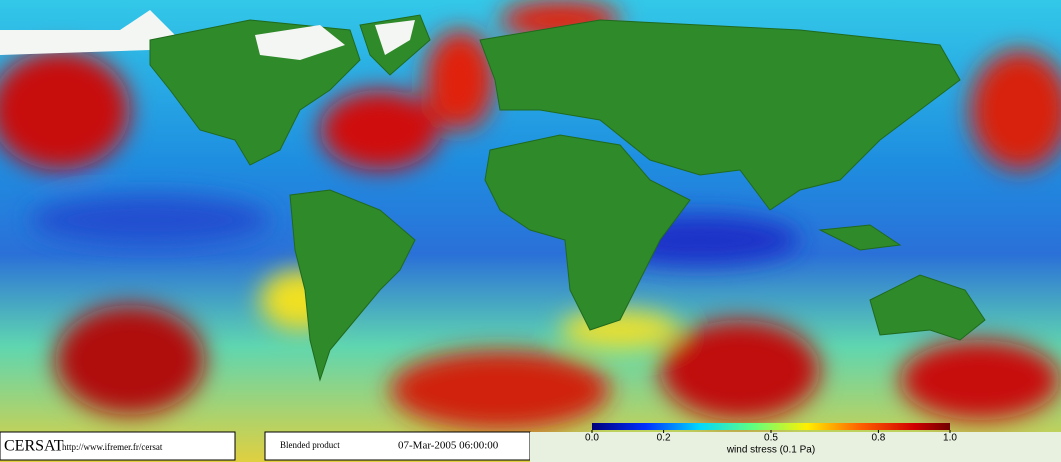  Describe the element at coordinates (771, 426) in the screenshot. I see `colorbar` at that location.